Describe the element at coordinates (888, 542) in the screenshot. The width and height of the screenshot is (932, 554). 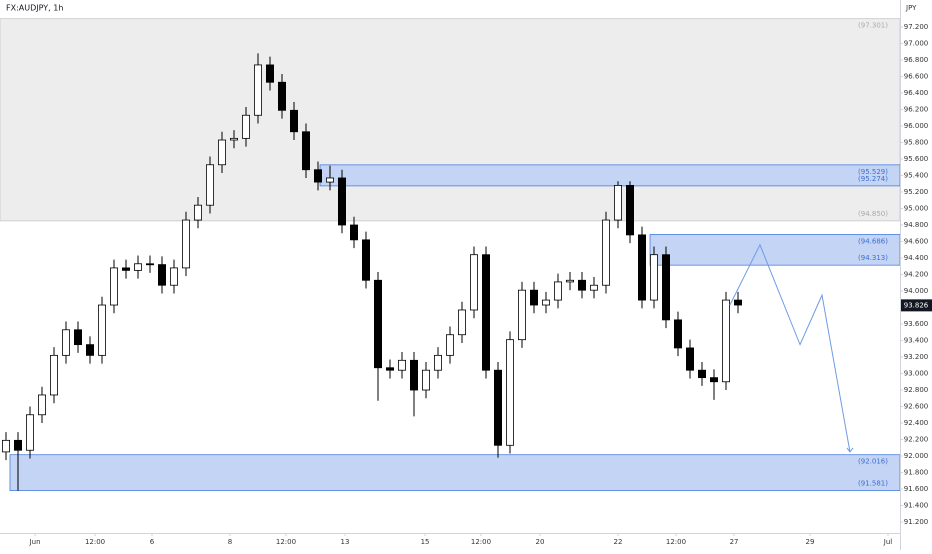
I see `x-tick-label: Jul` at that location.